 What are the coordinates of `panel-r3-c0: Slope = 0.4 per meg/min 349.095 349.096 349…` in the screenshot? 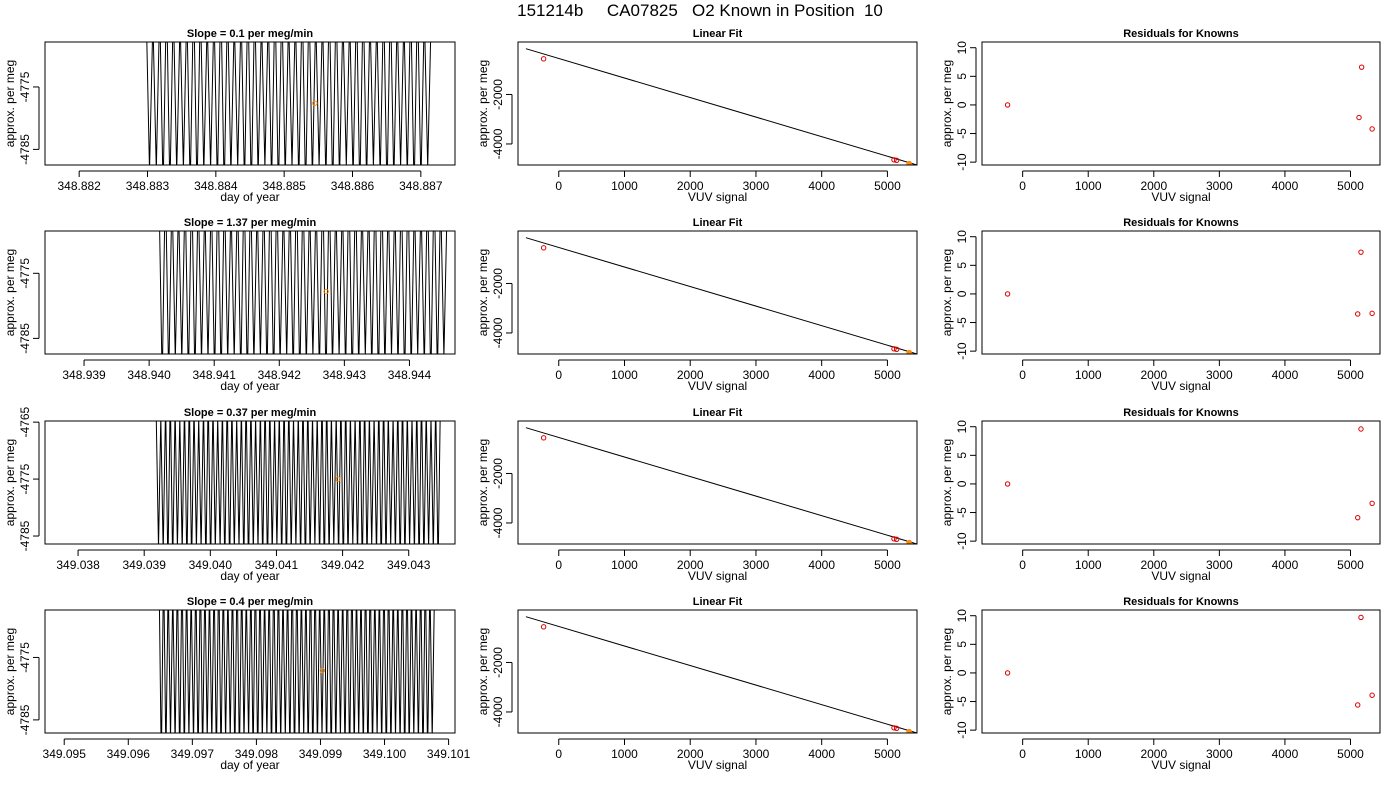 It's located at (237, 684).